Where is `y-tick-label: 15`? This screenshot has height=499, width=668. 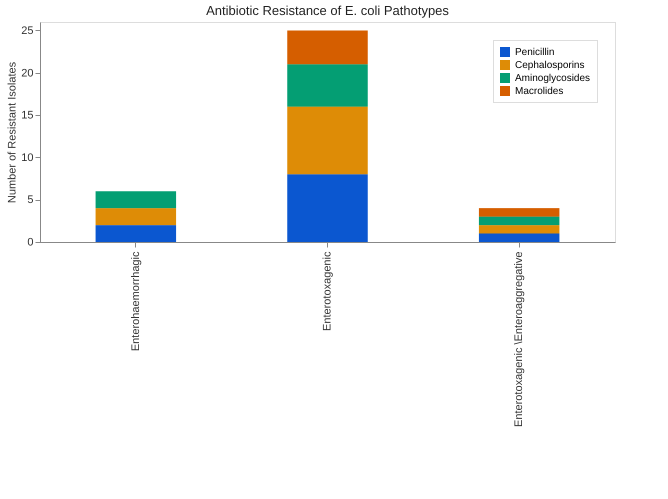
y-tick-label: 15 is located at coordinates (27, 116).